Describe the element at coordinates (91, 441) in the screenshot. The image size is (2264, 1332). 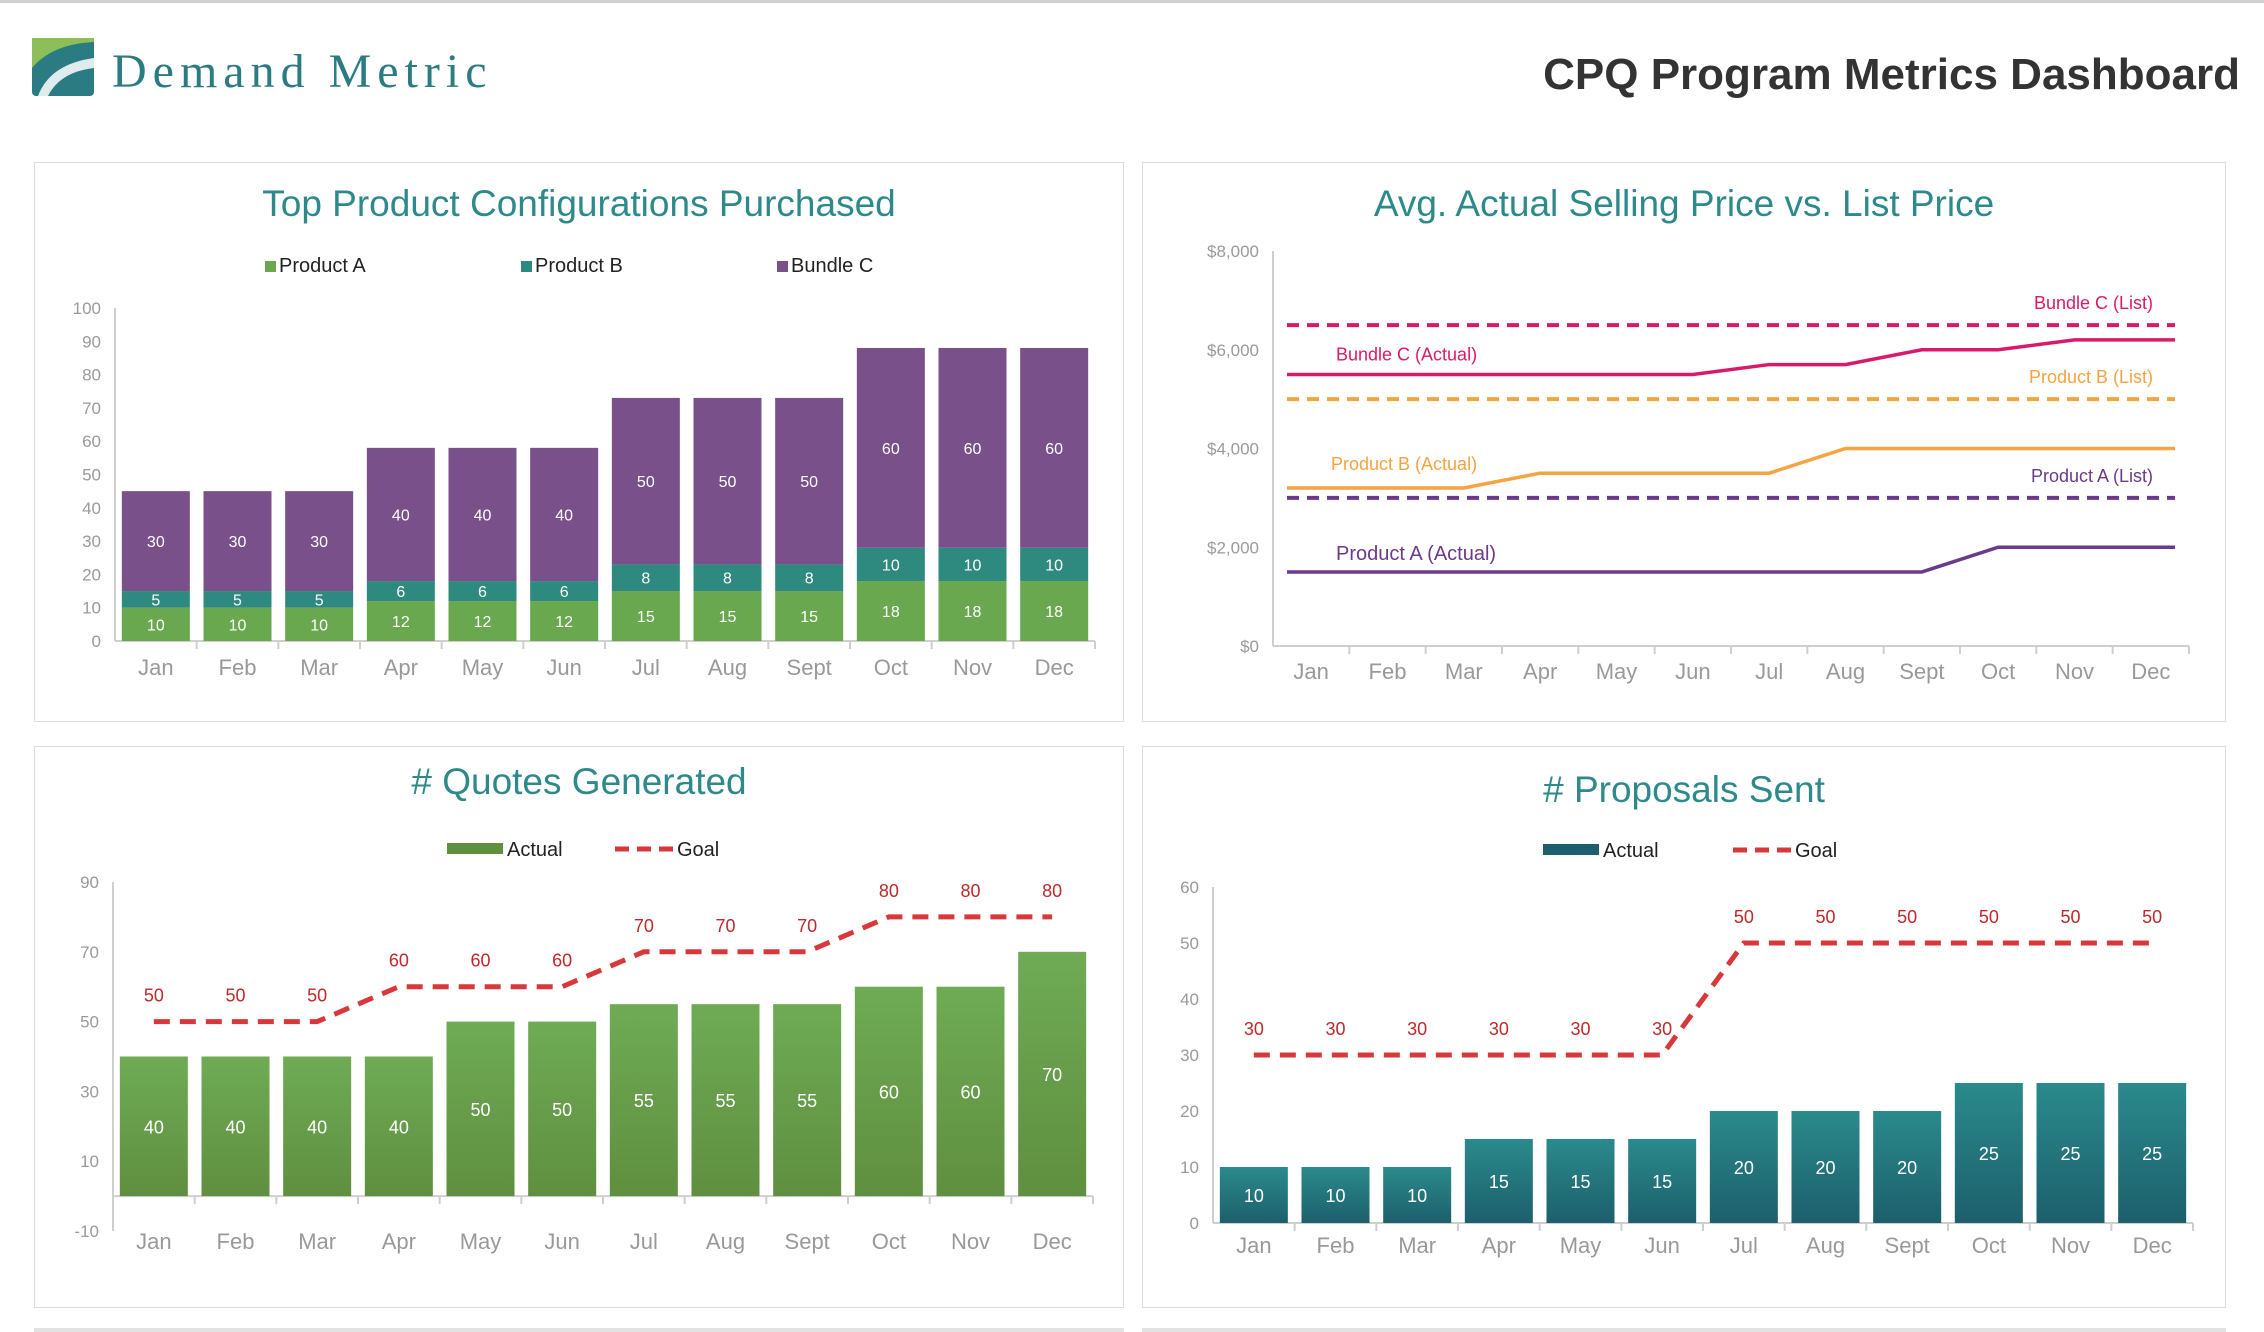
I see `y-tick-label: 60` at that location.